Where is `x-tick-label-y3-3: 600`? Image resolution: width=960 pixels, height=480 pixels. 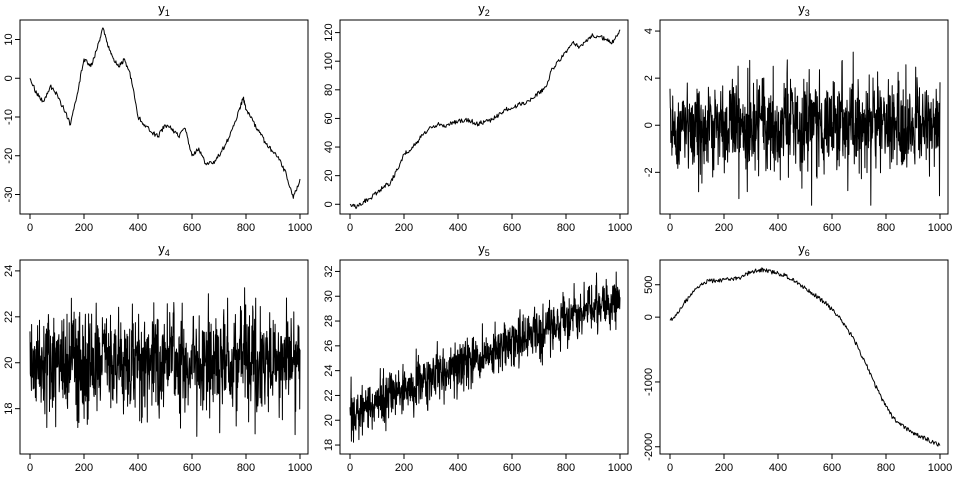
x-tick-label-y3-3: 600 is located at coordinates (832, 228).